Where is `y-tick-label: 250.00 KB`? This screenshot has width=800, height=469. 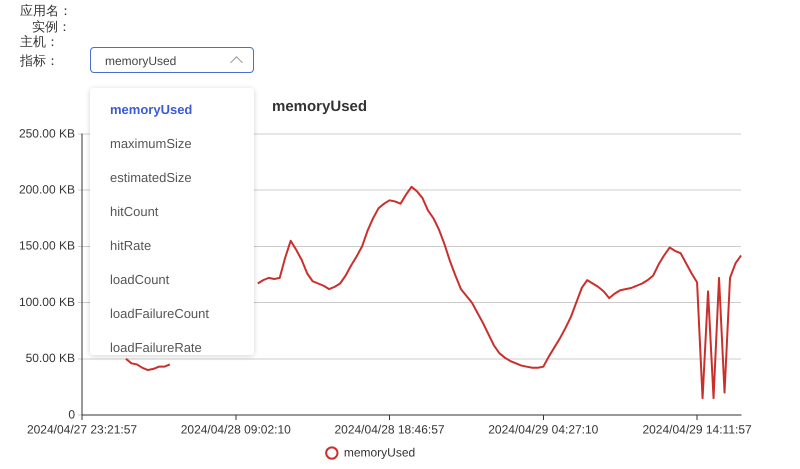 y-tick-label: 250.00 KB is located at coordinates (46, 133).